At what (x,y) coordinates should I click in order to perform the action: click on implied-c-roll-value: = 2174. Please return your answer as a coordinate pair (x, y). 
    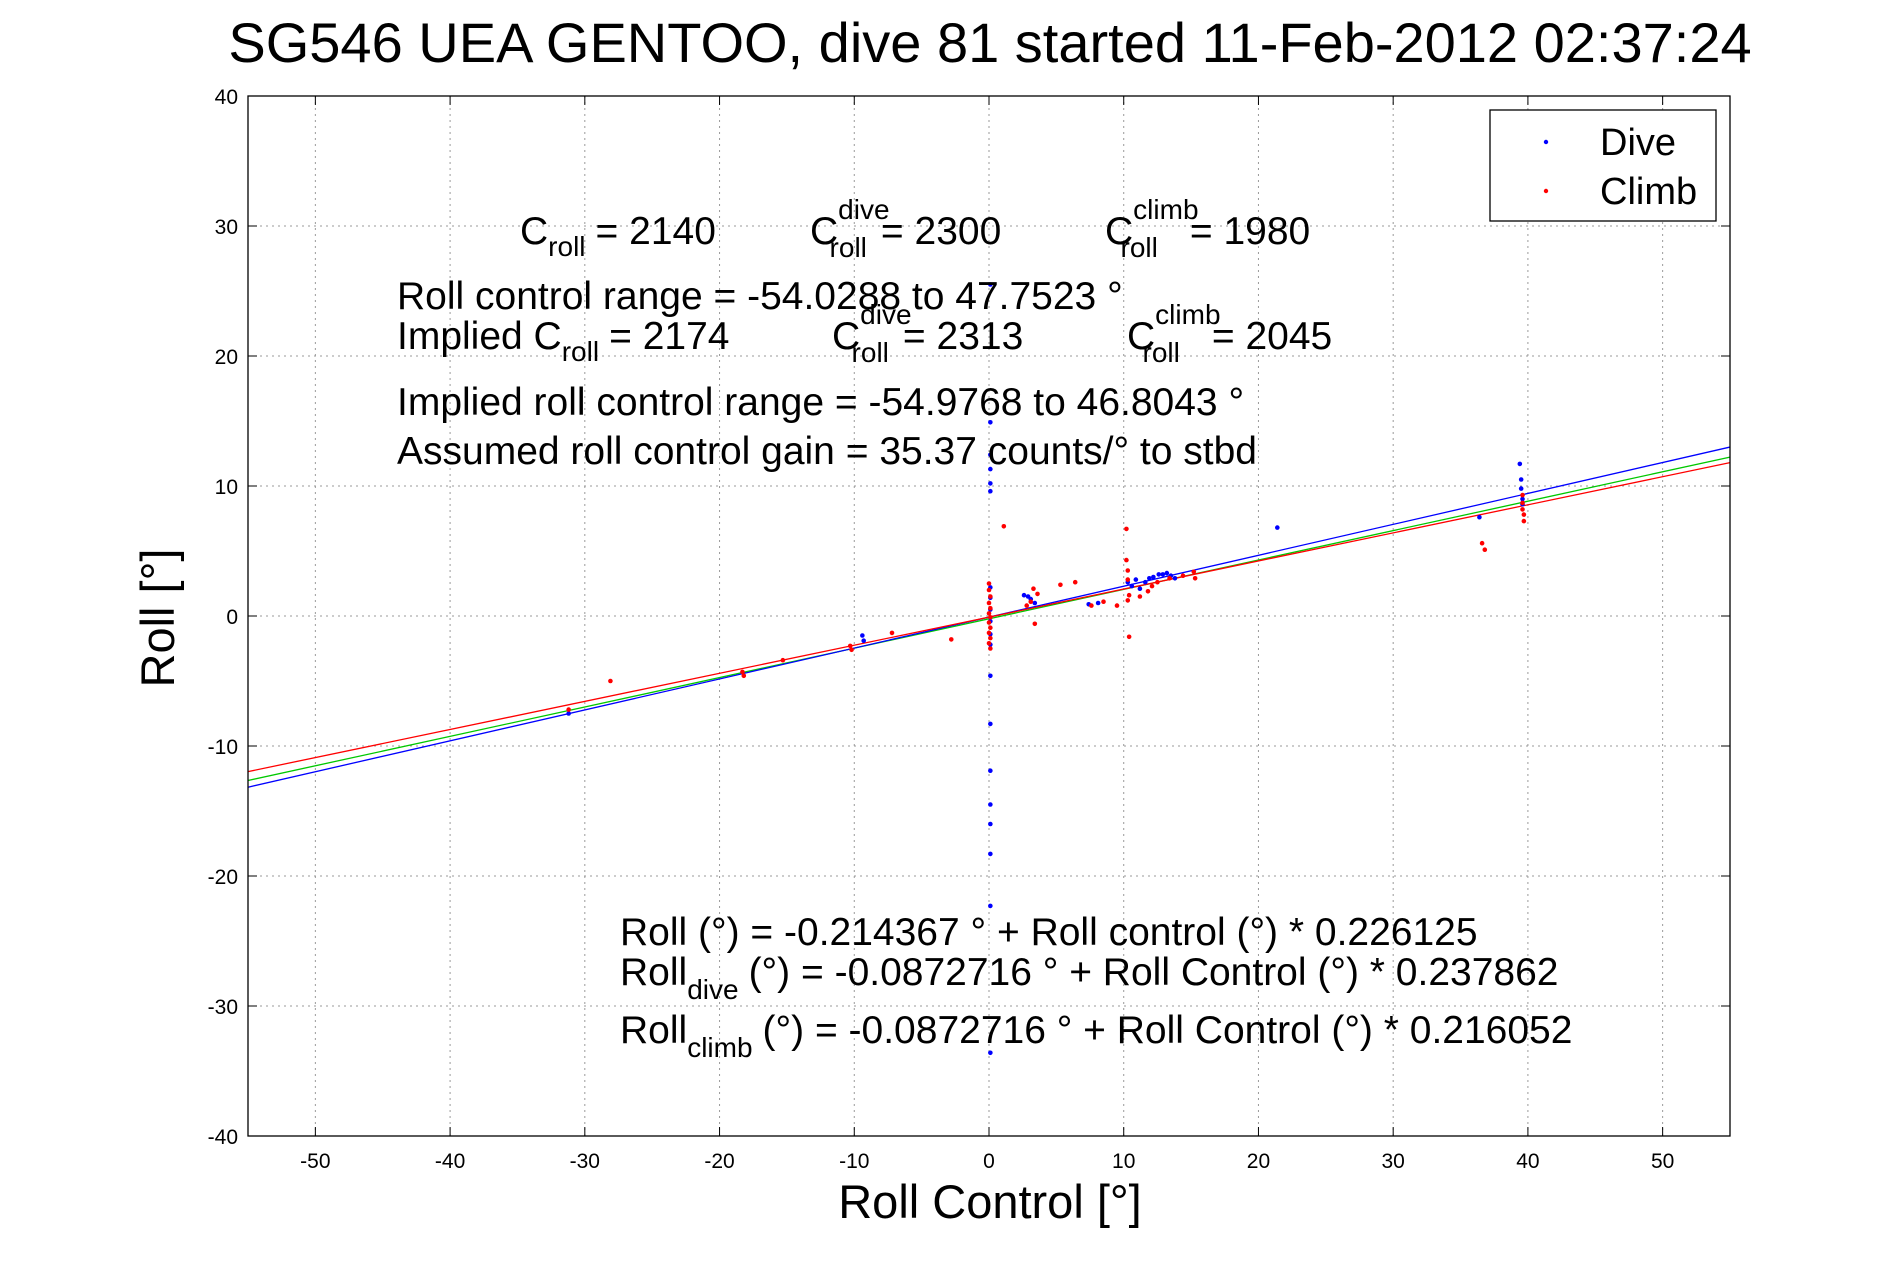
    Looking at the image, I should click on (669, 336).